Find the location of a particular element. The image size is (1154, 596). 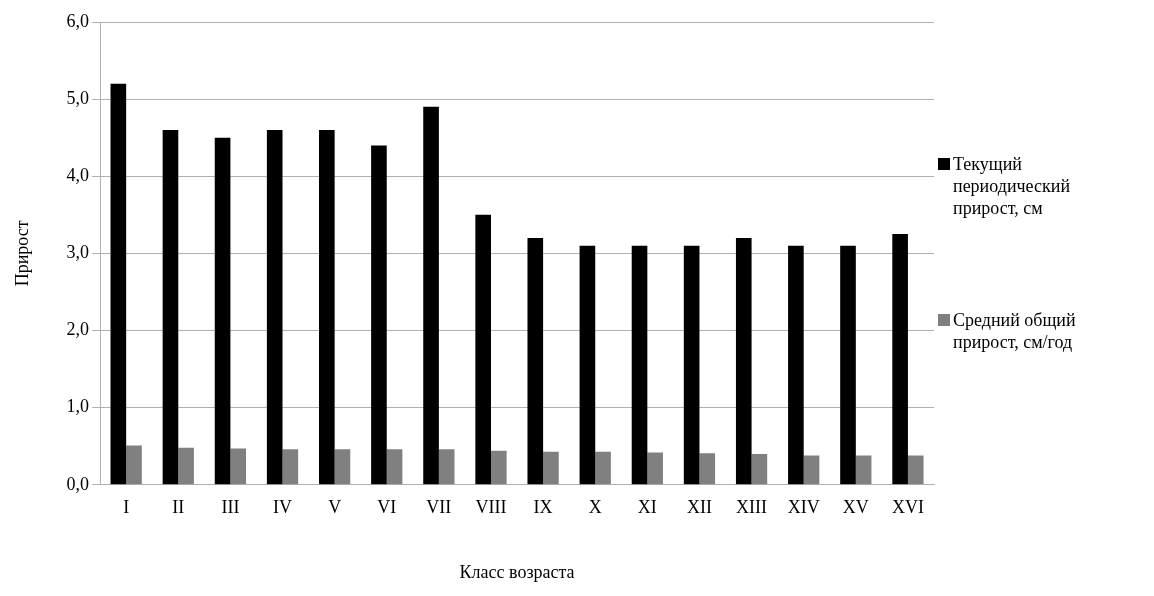

y-tick-label: 2,0 is located at coordinates (78, 329).